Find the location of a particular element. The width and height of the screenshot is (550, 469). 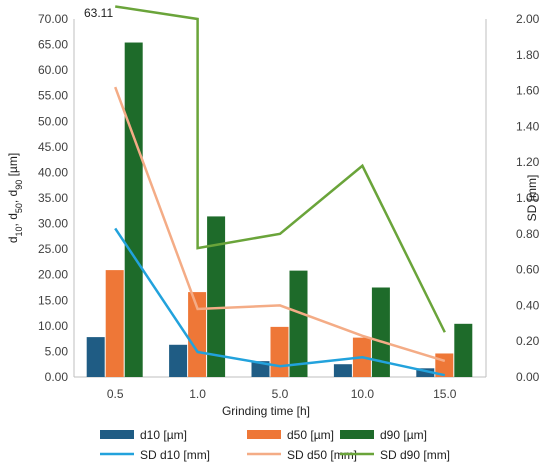

x-axis-title: Grinding time [h] is located at coordinates (266, 411).